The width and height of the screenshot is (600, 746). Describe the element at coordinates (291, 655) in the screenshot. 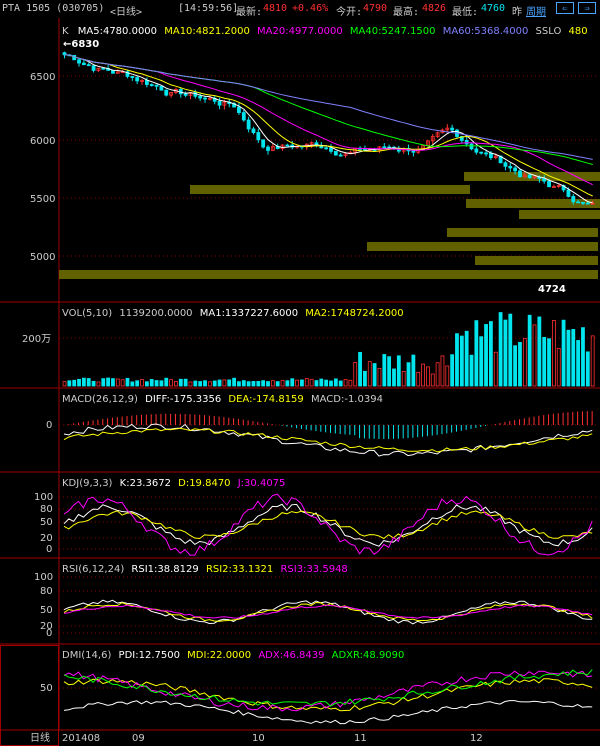

I see `dmi-adx: ADX:46.8439` at that location.